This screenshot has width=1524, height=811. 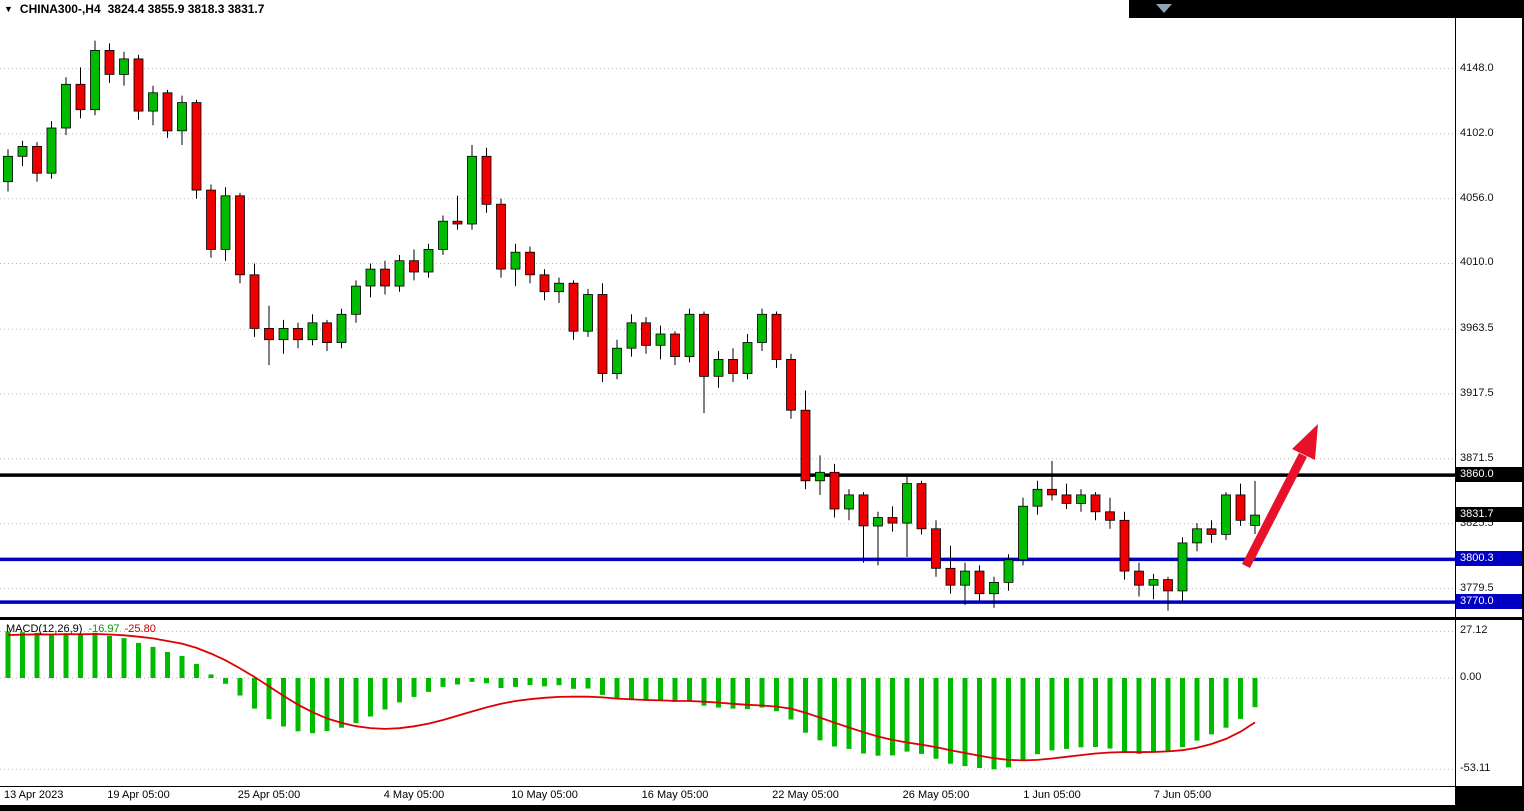 I want to click on price-tick-label: 3779.5, so click(x=1477, y=587).